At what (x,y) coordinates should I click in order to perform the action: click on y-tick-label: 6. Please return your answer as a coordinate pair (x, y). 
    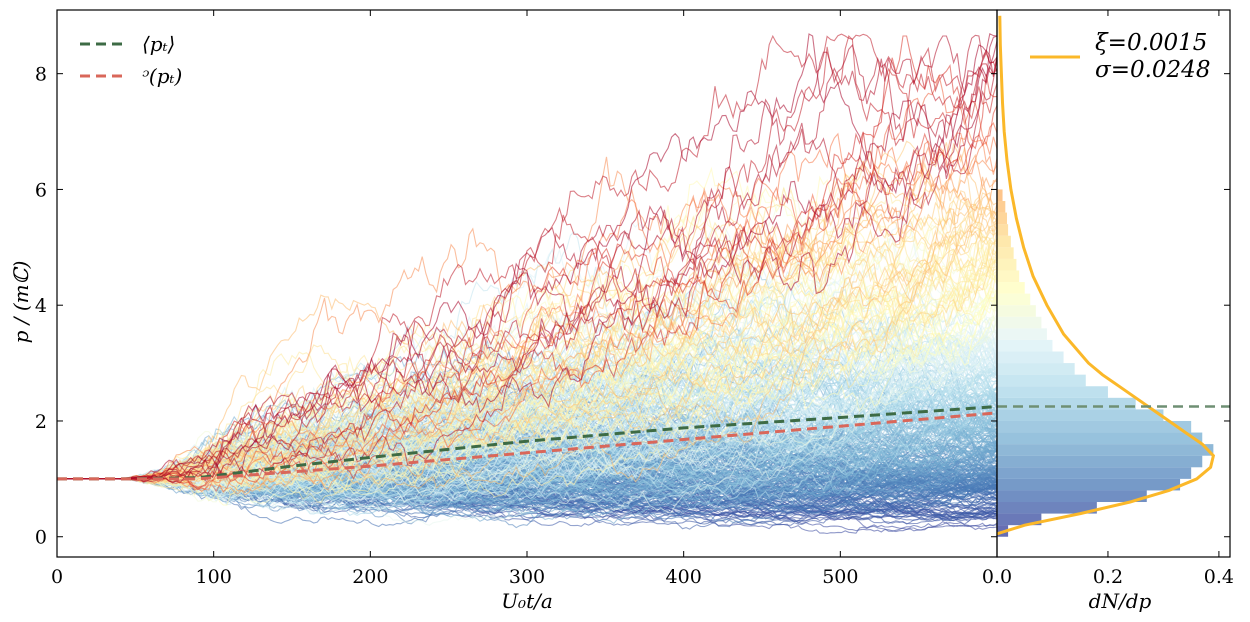
    Looking at the image, I should click on (41, 190).